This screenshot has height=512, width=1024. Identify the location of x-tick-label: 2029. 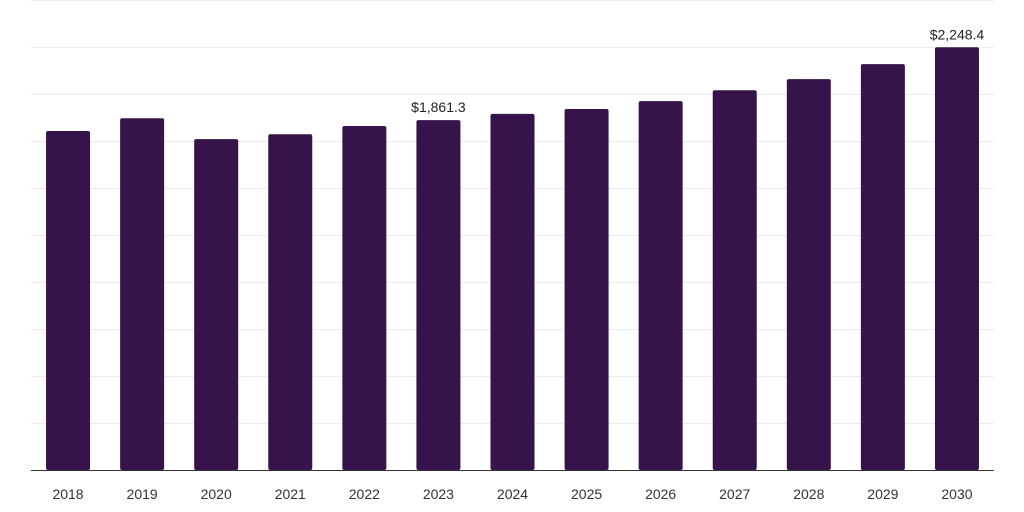
(882, 494).